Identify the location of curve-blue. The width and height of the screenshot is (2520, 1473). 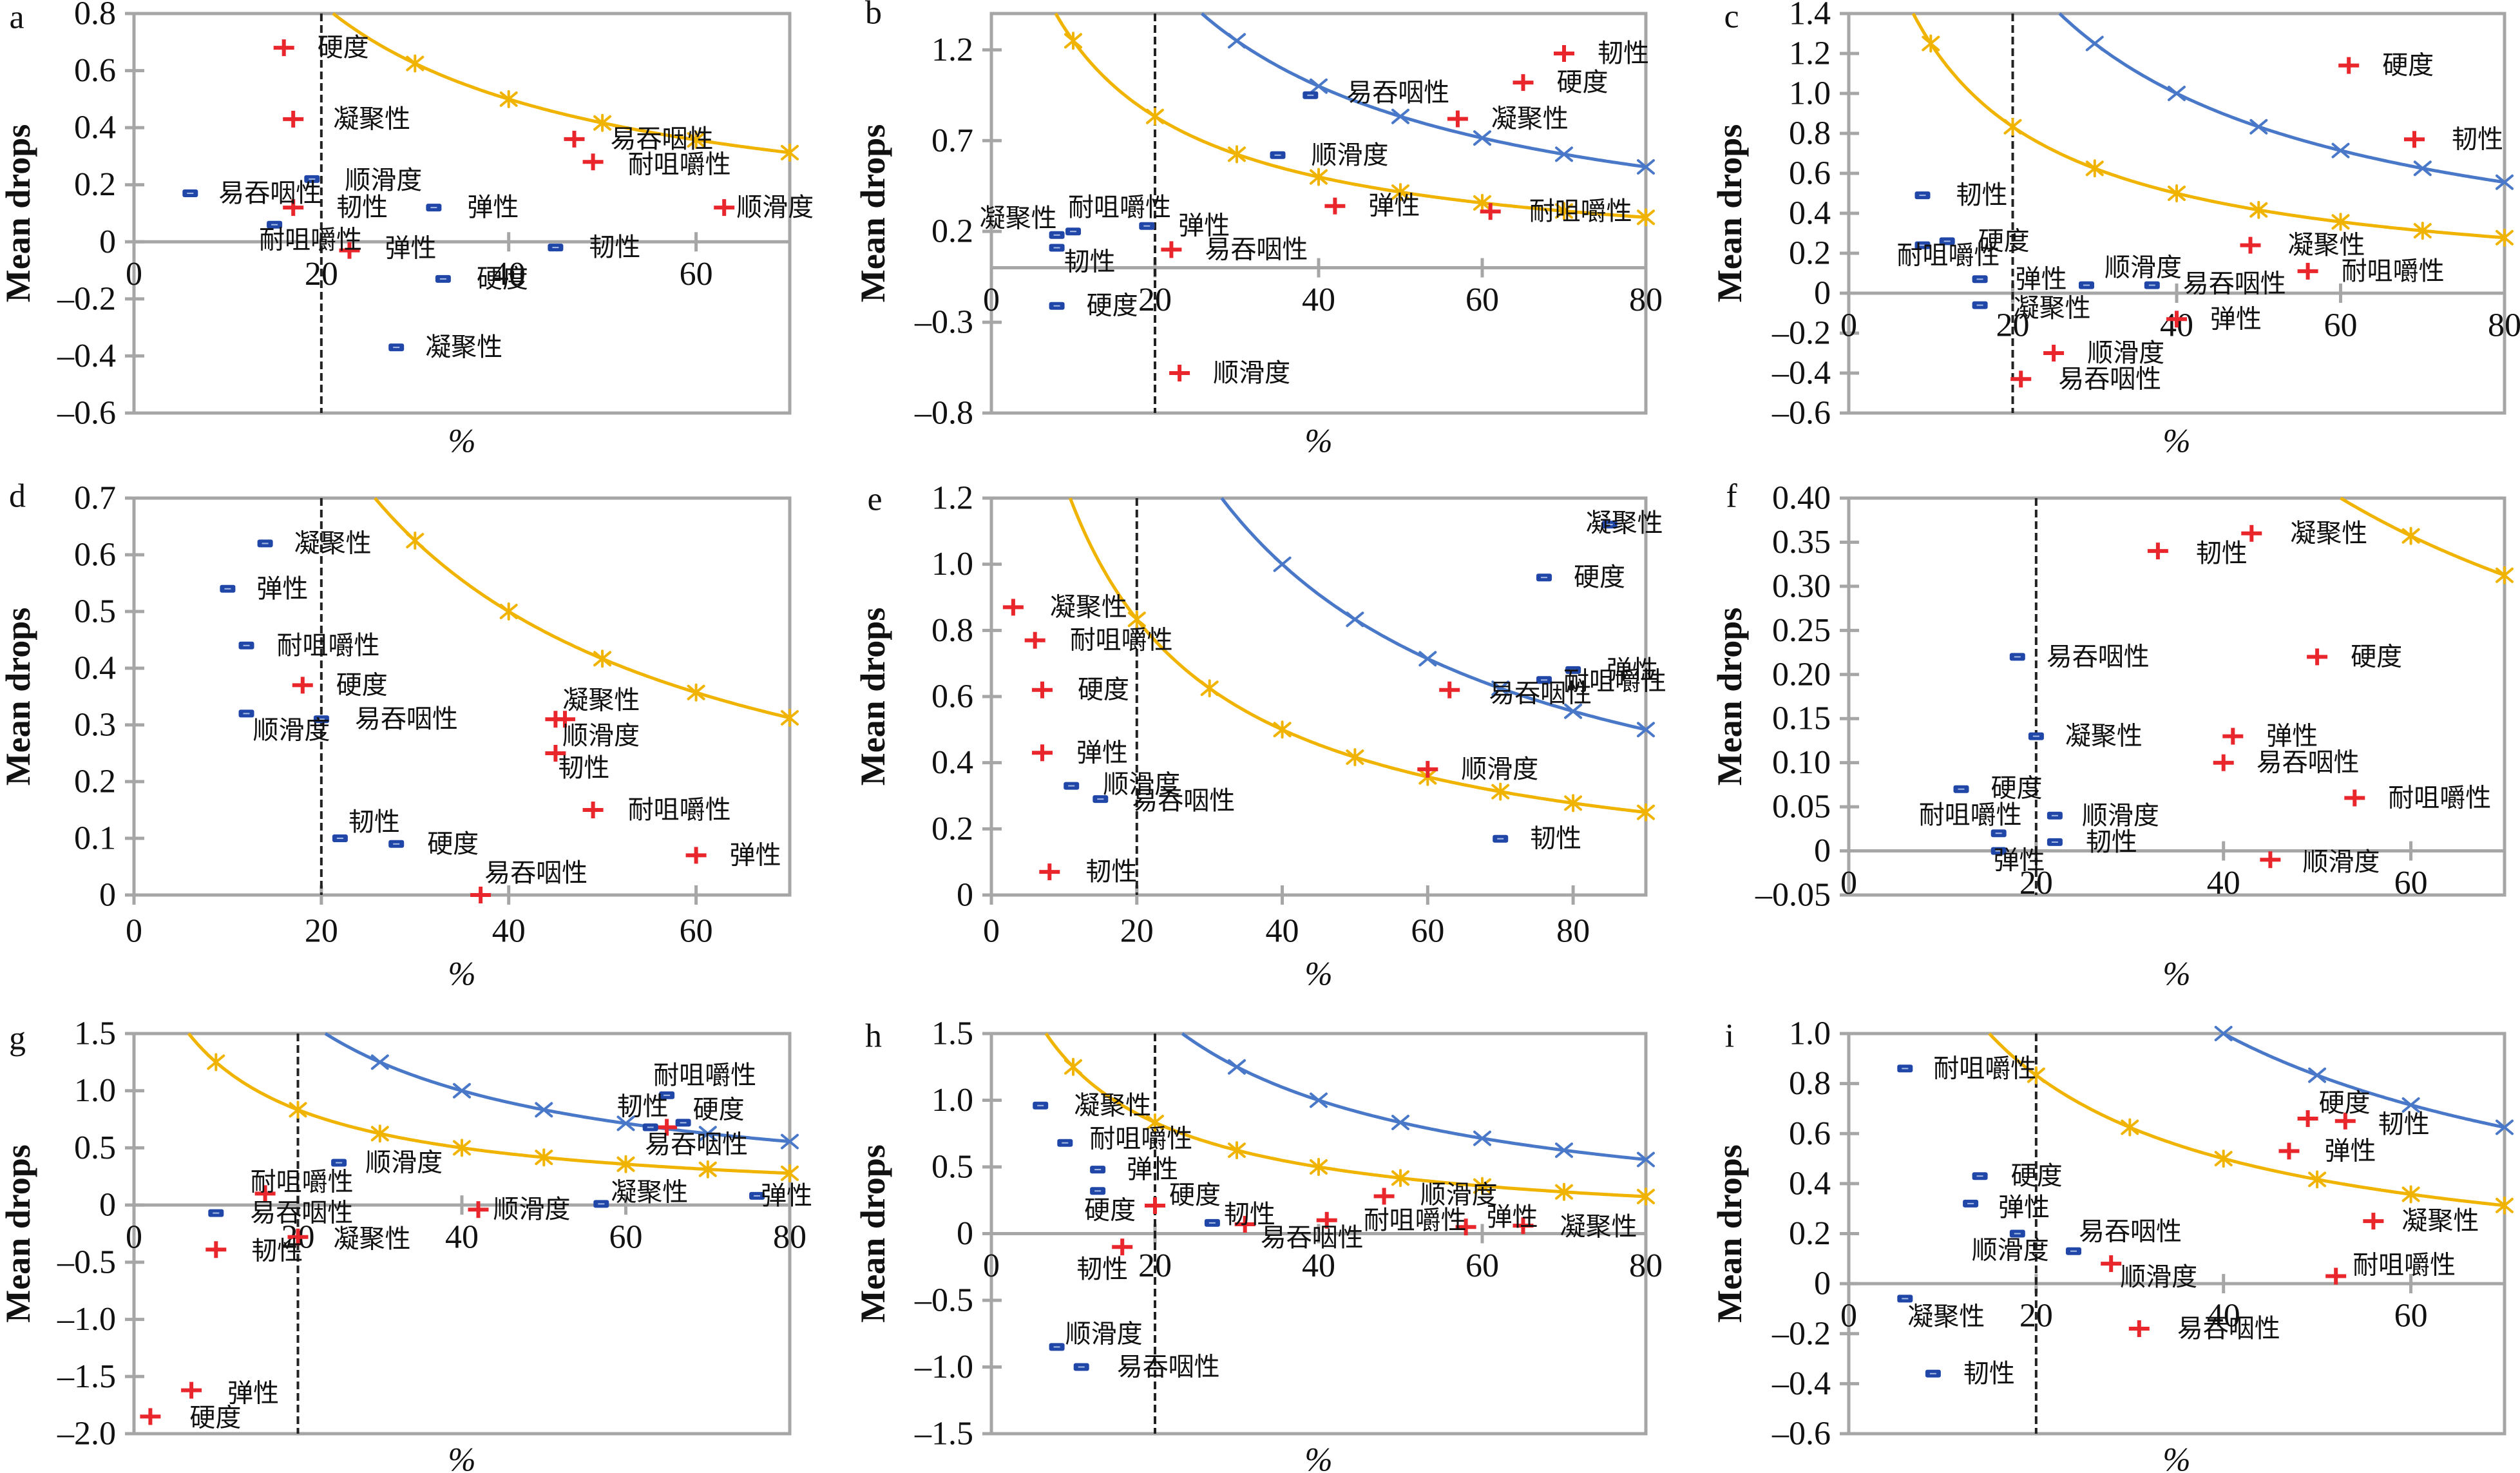
(557, 1088).